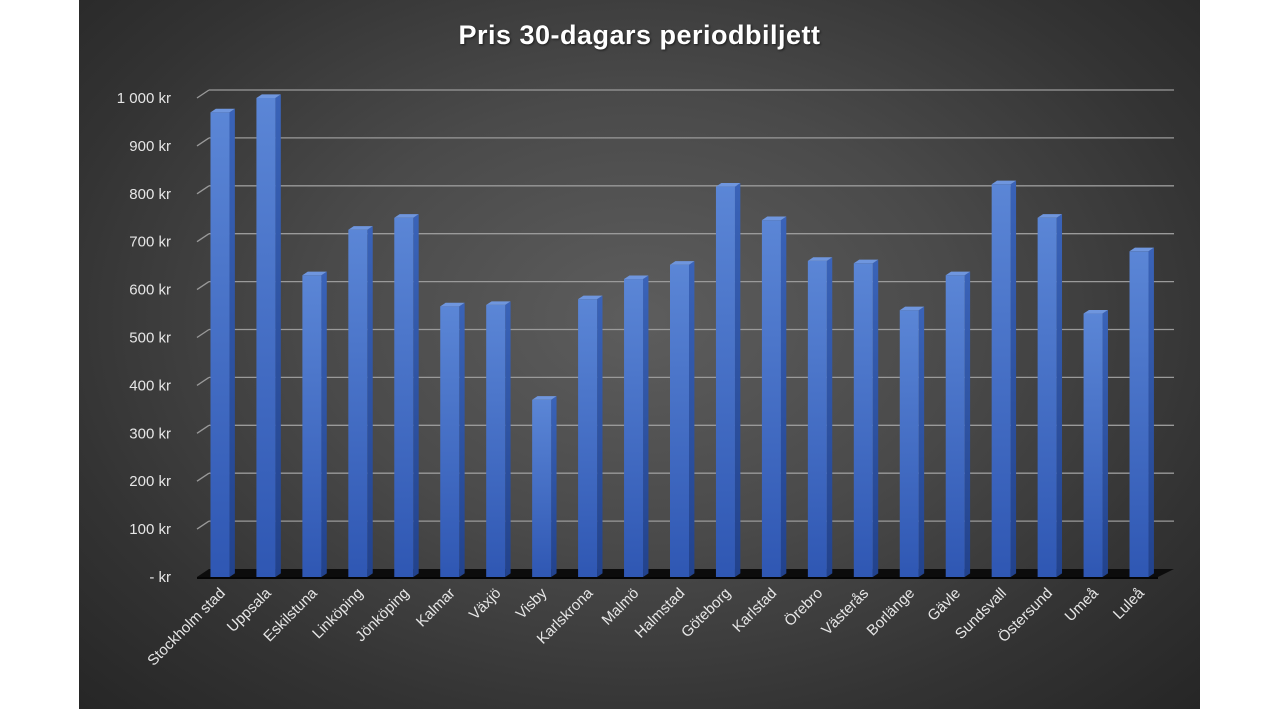 The height and width of the screenshot is (709, 1279). I want to click on bar-Uppsala, so click(268, 336).